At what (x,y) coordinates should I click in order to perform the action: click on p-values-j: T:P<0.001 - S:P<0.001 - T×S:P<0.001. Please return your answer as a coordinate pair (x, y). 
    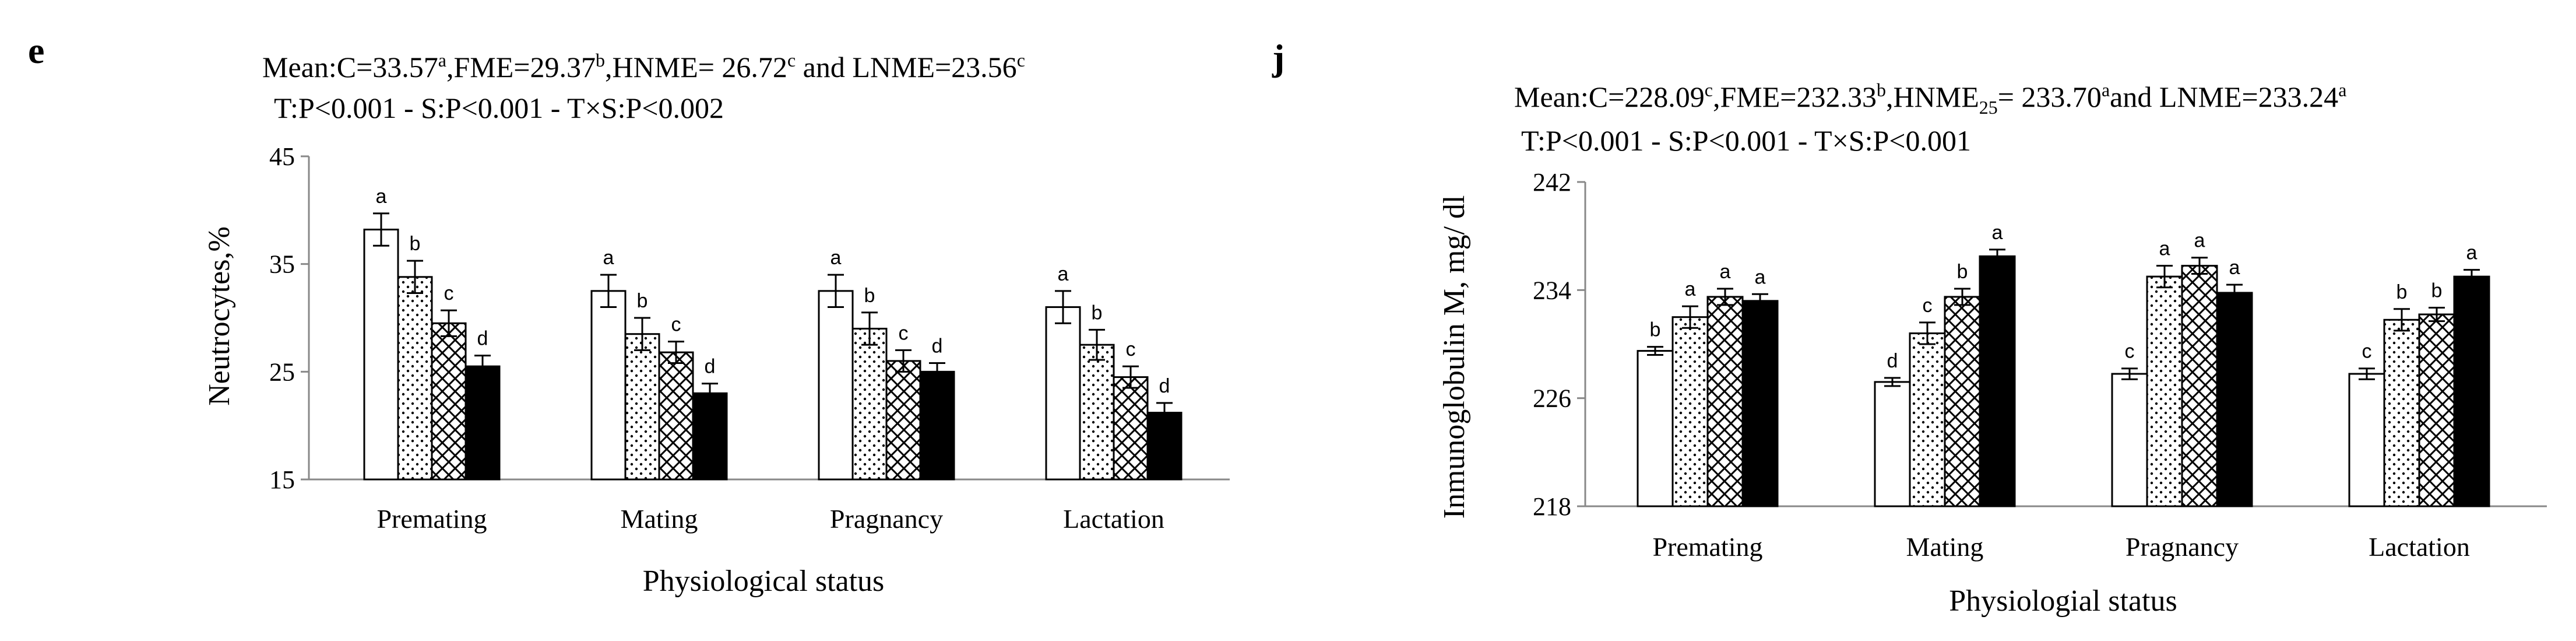
    Looking at the image, I should click on (1746, 140).